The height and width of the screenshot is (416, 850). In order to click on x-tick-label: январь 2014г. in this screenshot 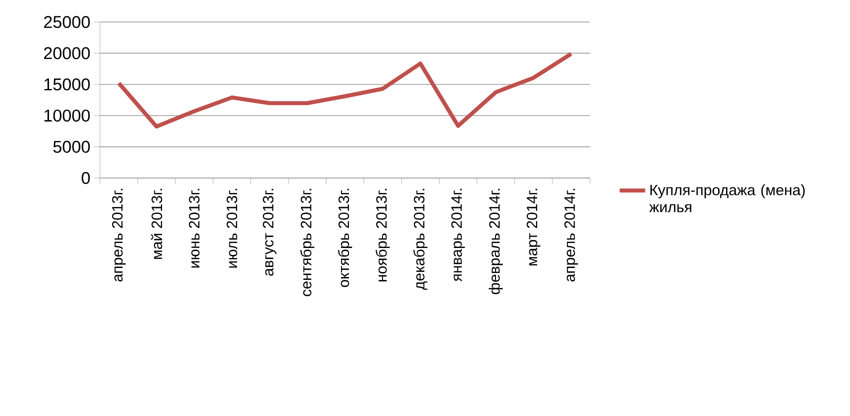, I will do `click(458, 235)`.